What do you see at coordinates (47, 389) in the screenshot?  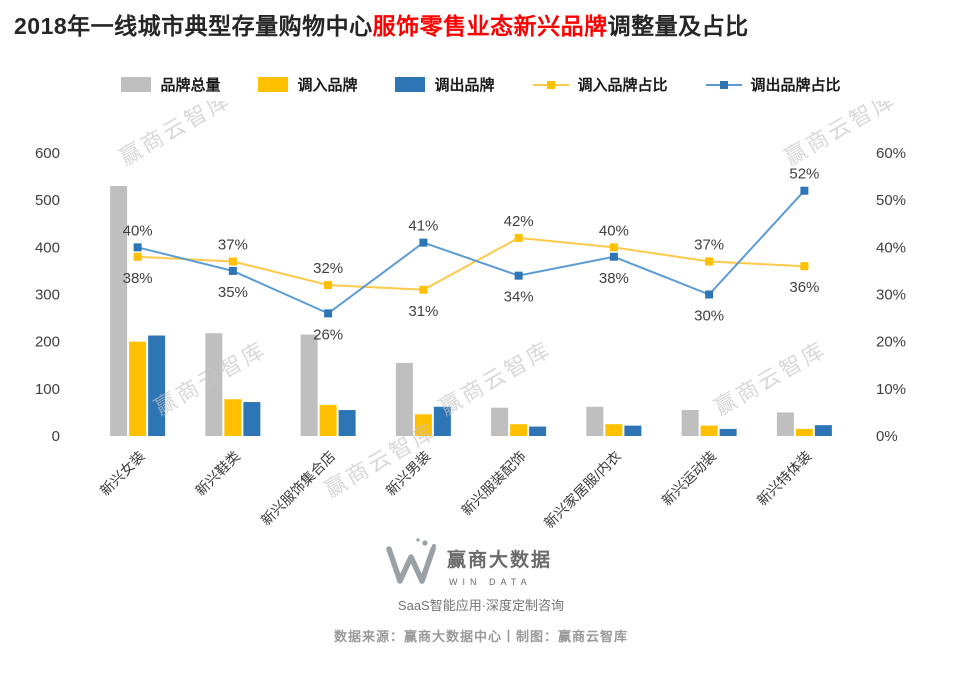 I see `left-axis-tick-100: 100` at bounding box center [47, 389].